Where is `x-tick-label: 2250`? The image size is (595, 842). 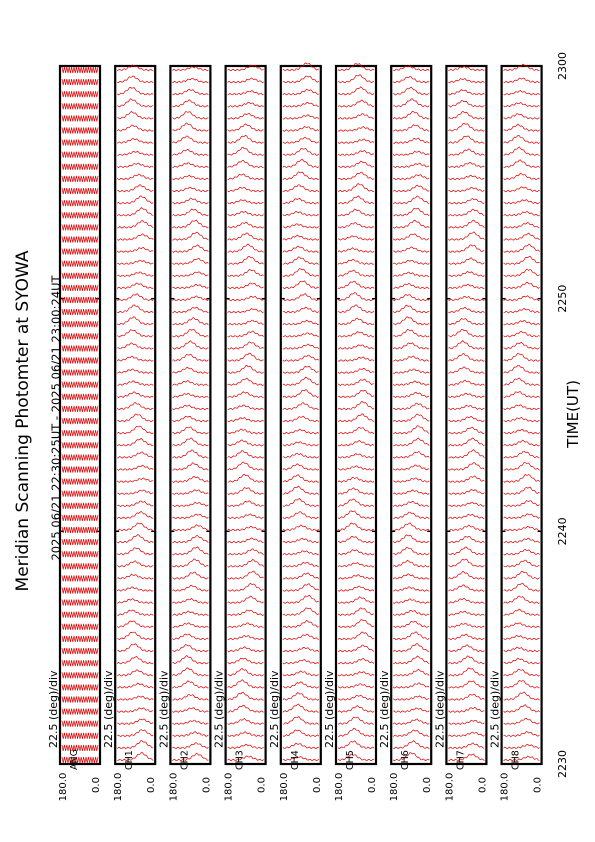 x-tick-label: 2250 is located at coordinates (562, 299).